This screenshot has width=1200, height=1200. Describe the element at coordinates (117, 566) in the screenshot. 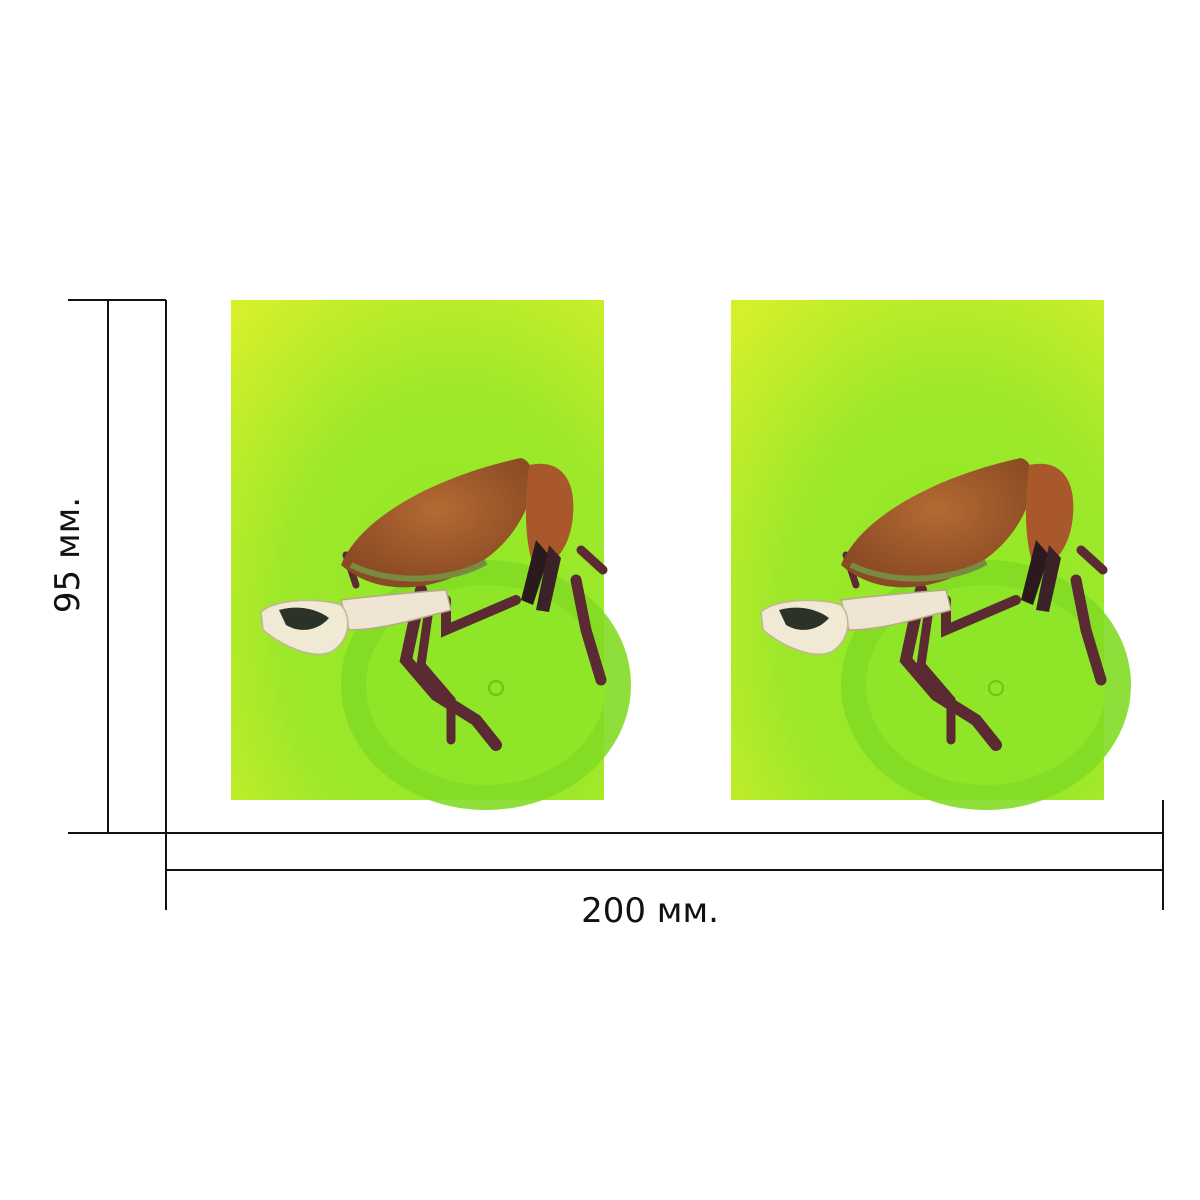

I see `height-dimension` at that location.